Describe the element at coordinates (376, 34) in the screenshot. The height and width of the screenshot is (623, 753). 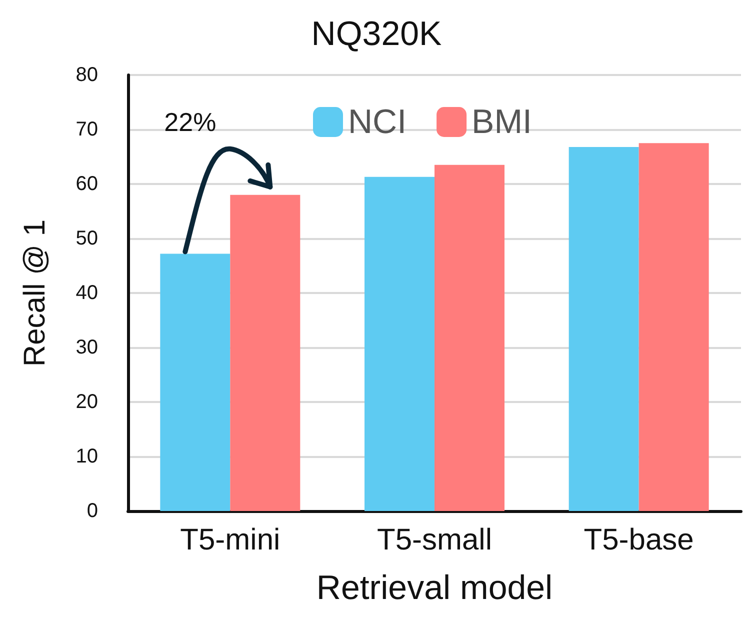
I see `chart-title: NQ320K` at that location.